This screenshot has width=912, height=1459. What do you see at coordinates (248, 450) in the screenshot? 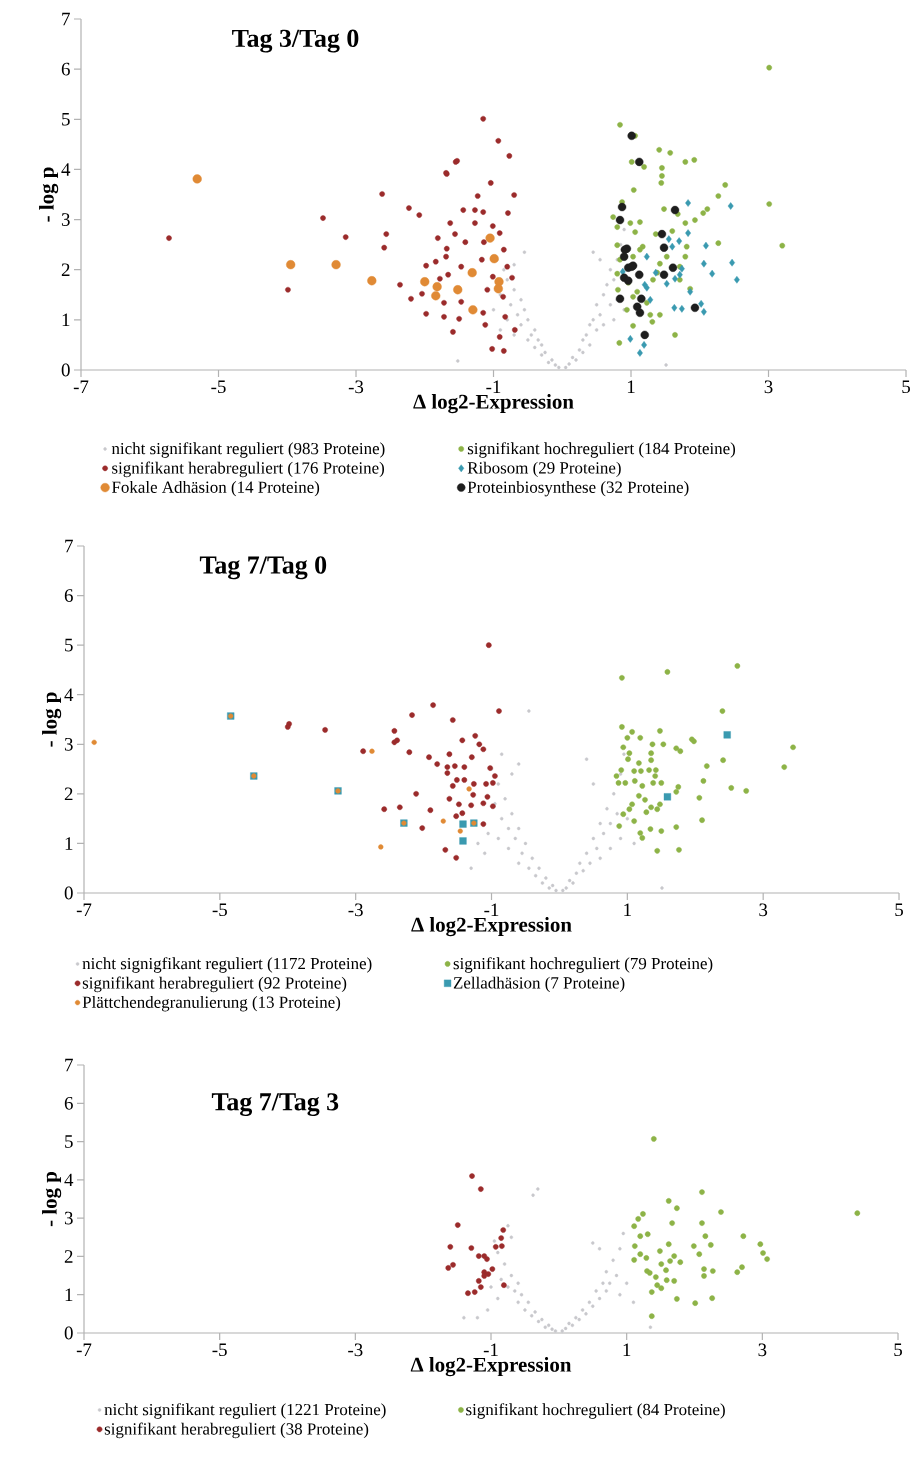
I see `legend-label: nicht signifikant reguliert (983 Proteine)` at bounding box center [248, 450].